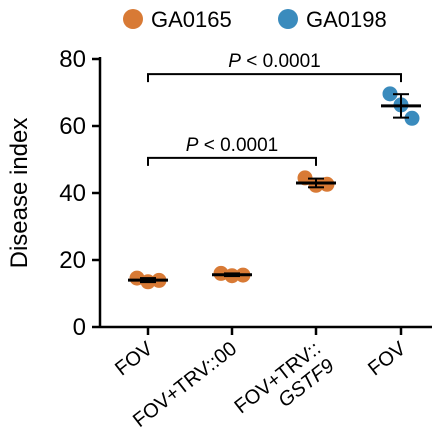 The width and height of the screenshot is (436, 439). I want to click on y-axis-title: Disease index, so click(19, 193).